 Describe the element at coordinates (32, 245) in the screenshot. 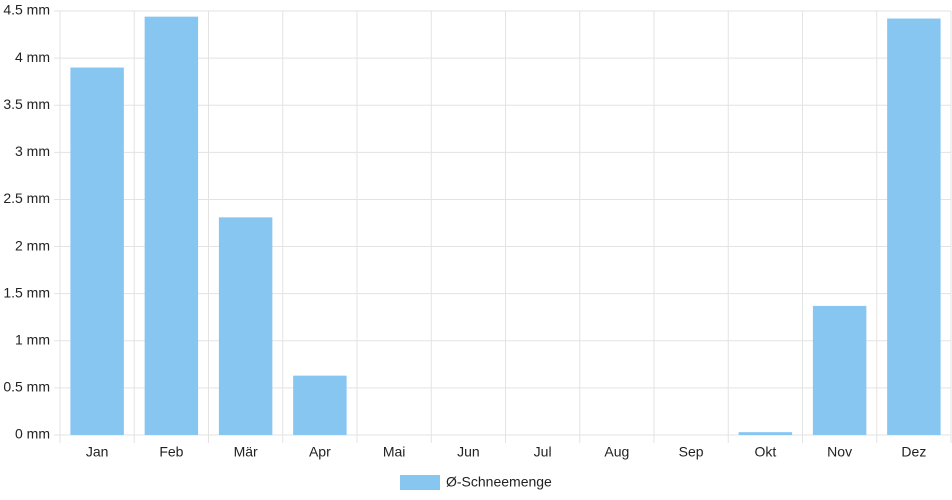

I see `y-tick-label: 2 mm` at that location.